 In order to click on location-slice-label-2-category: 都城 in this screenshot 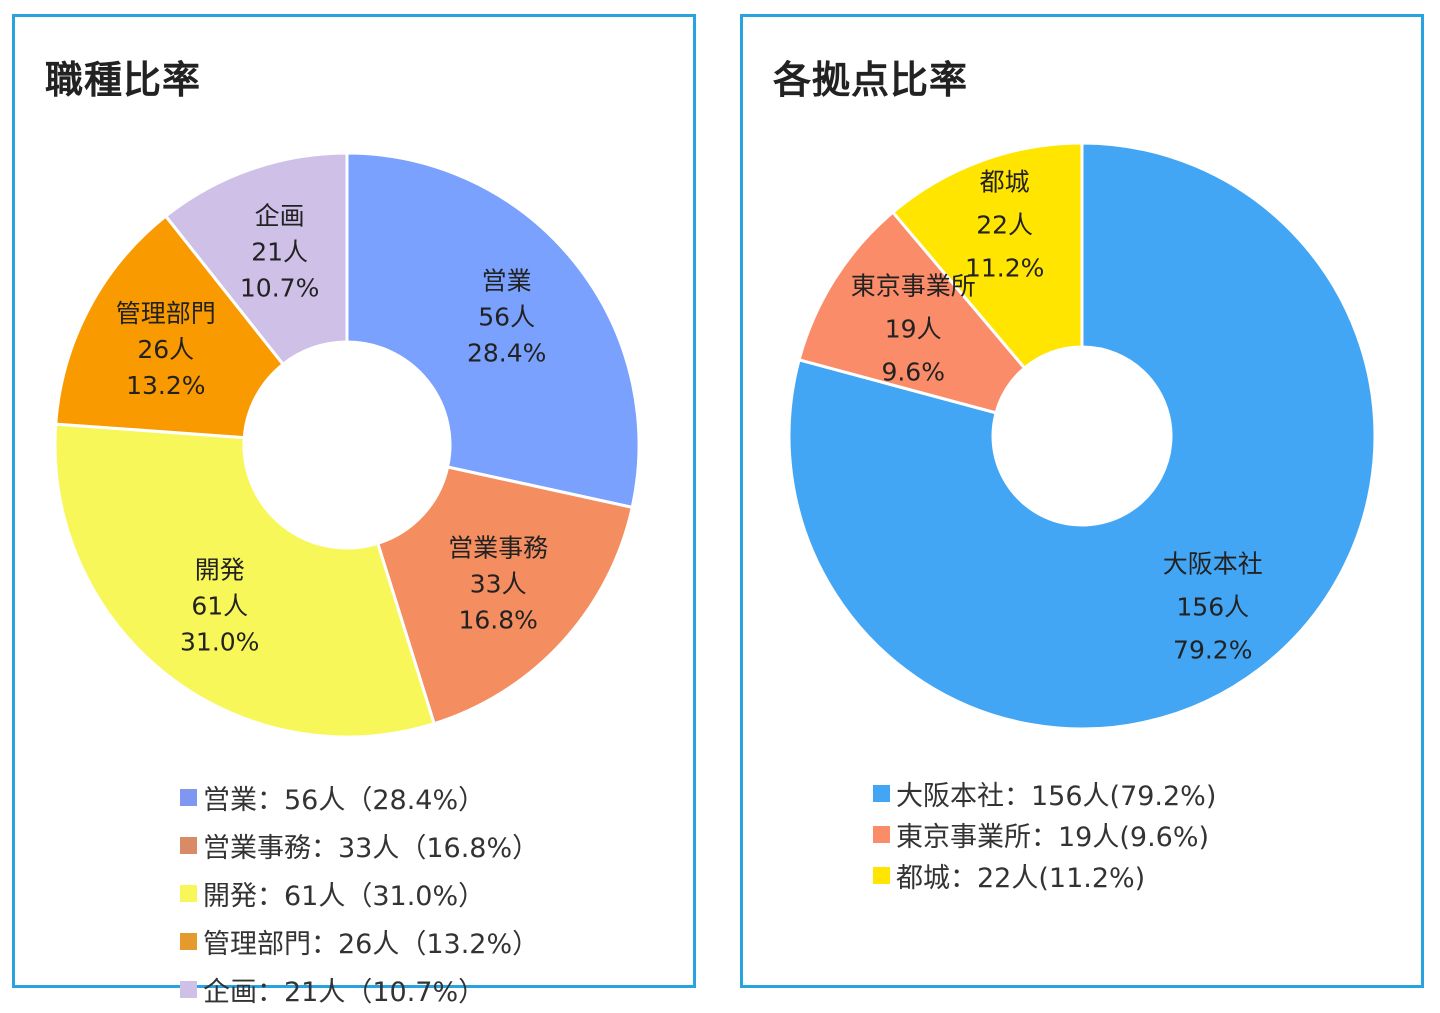, I will do `click(1005, 182)`.